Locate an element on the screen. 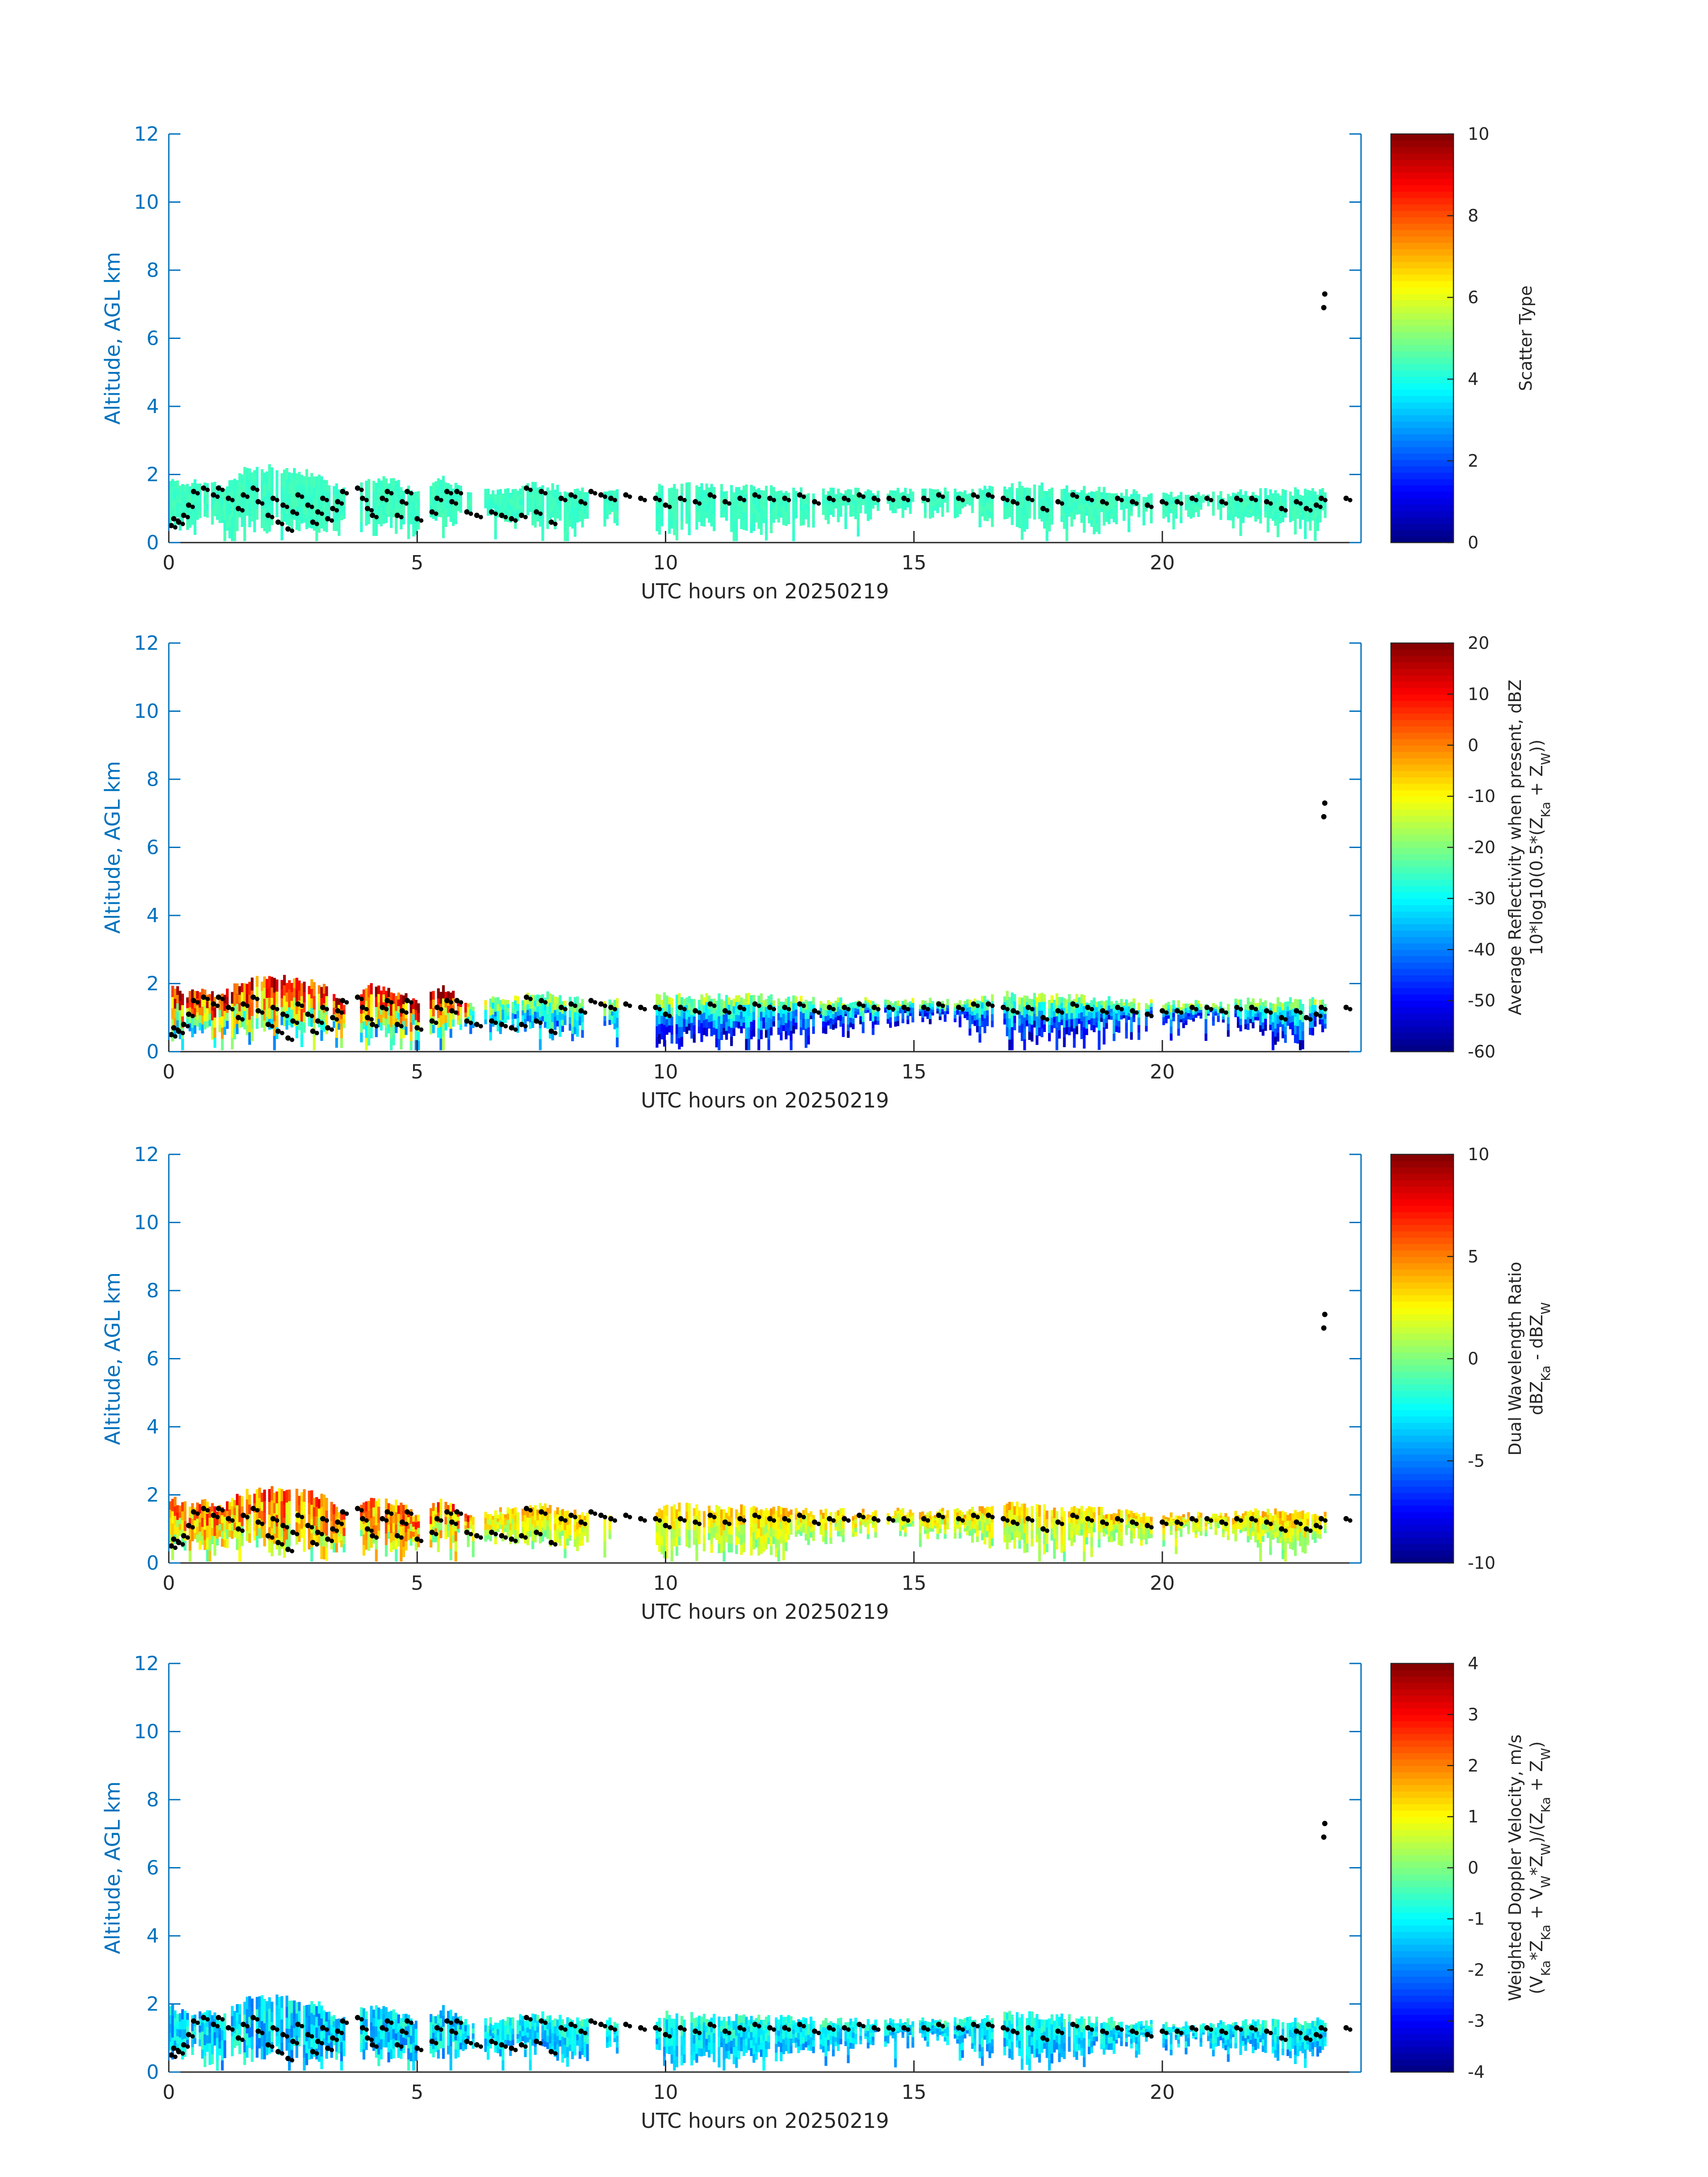 The height and width of the screenshot is (2177, 1708). colorbar-band is located at coordinates (1422, 786).